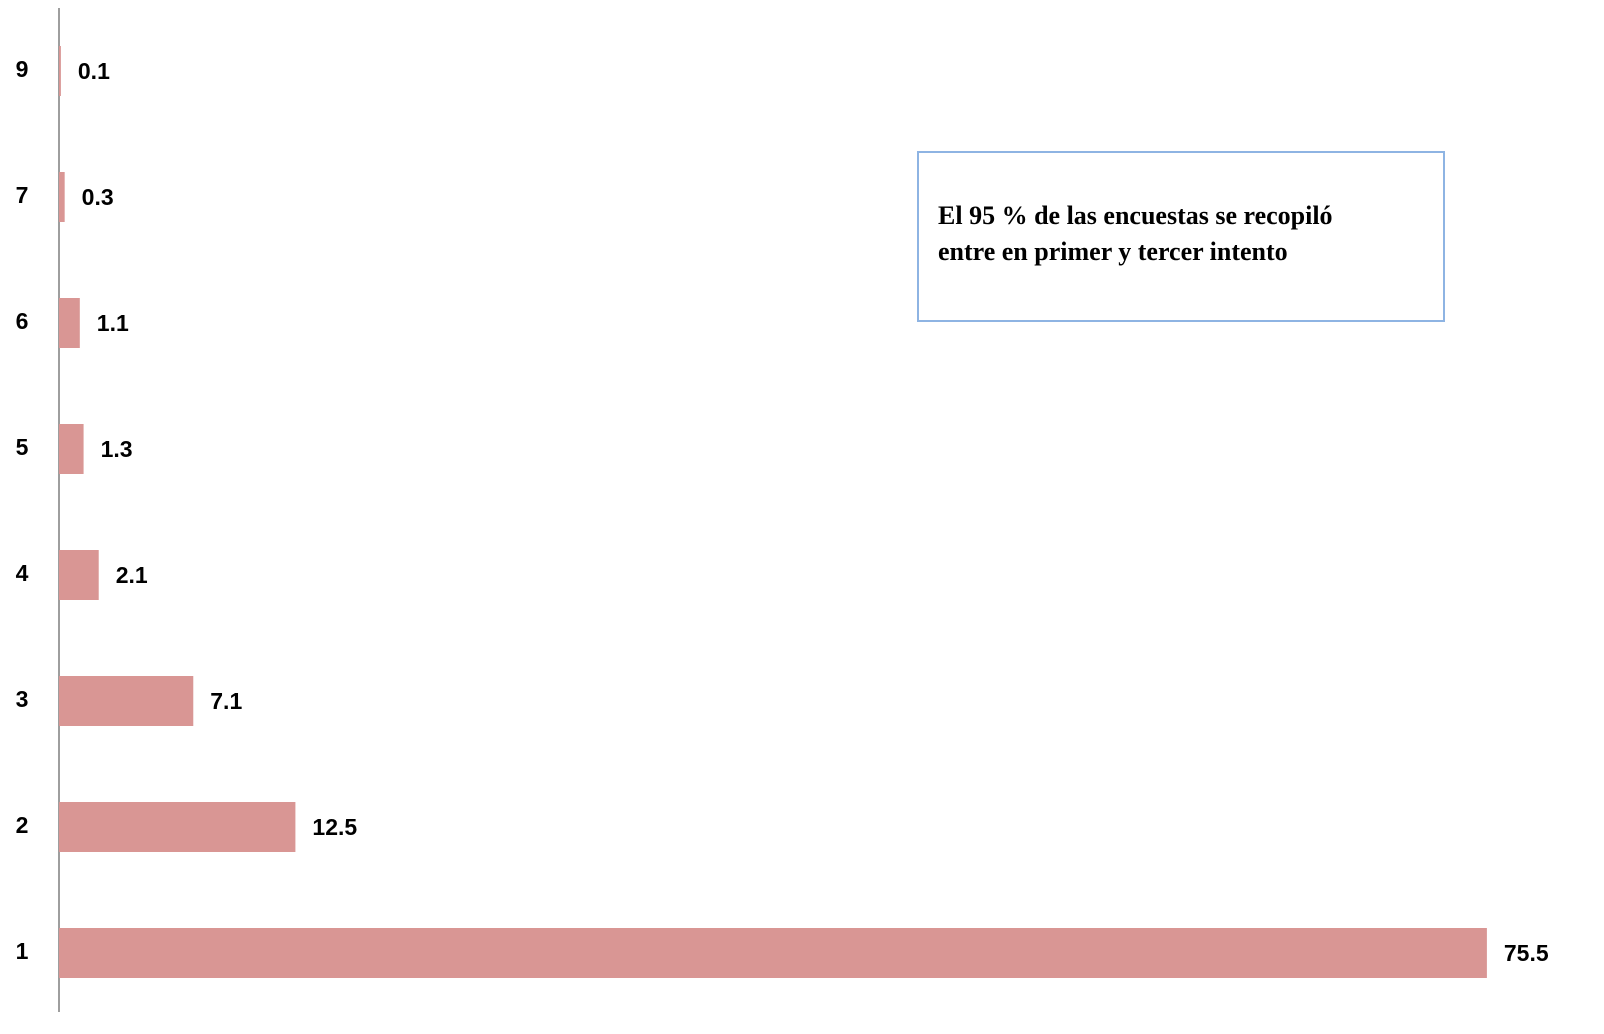 This screenshot has width=1604, height=1034. I want to click on value-label: 7.1, so click(226, 701).